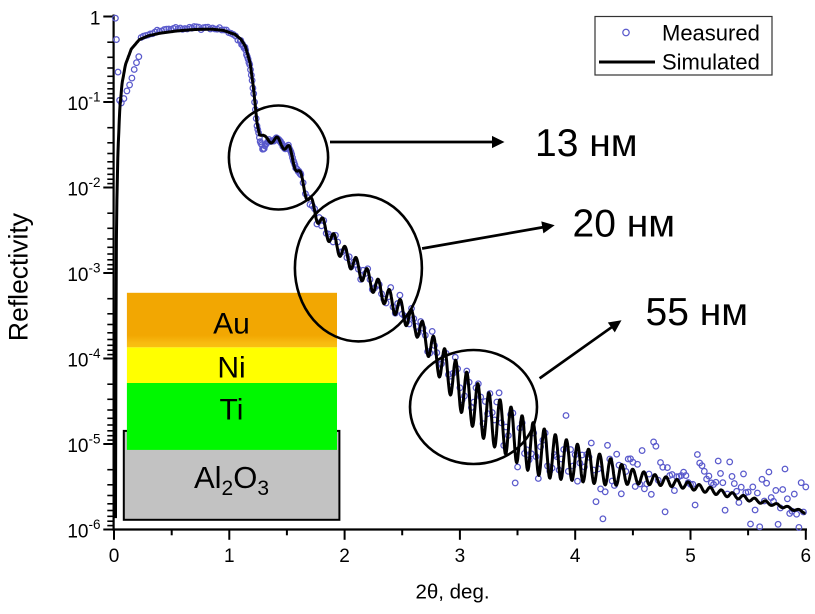  Describe the element at coordinates (624, 224) in the screenshot. I see `svg-text: 20 нм` at that location.